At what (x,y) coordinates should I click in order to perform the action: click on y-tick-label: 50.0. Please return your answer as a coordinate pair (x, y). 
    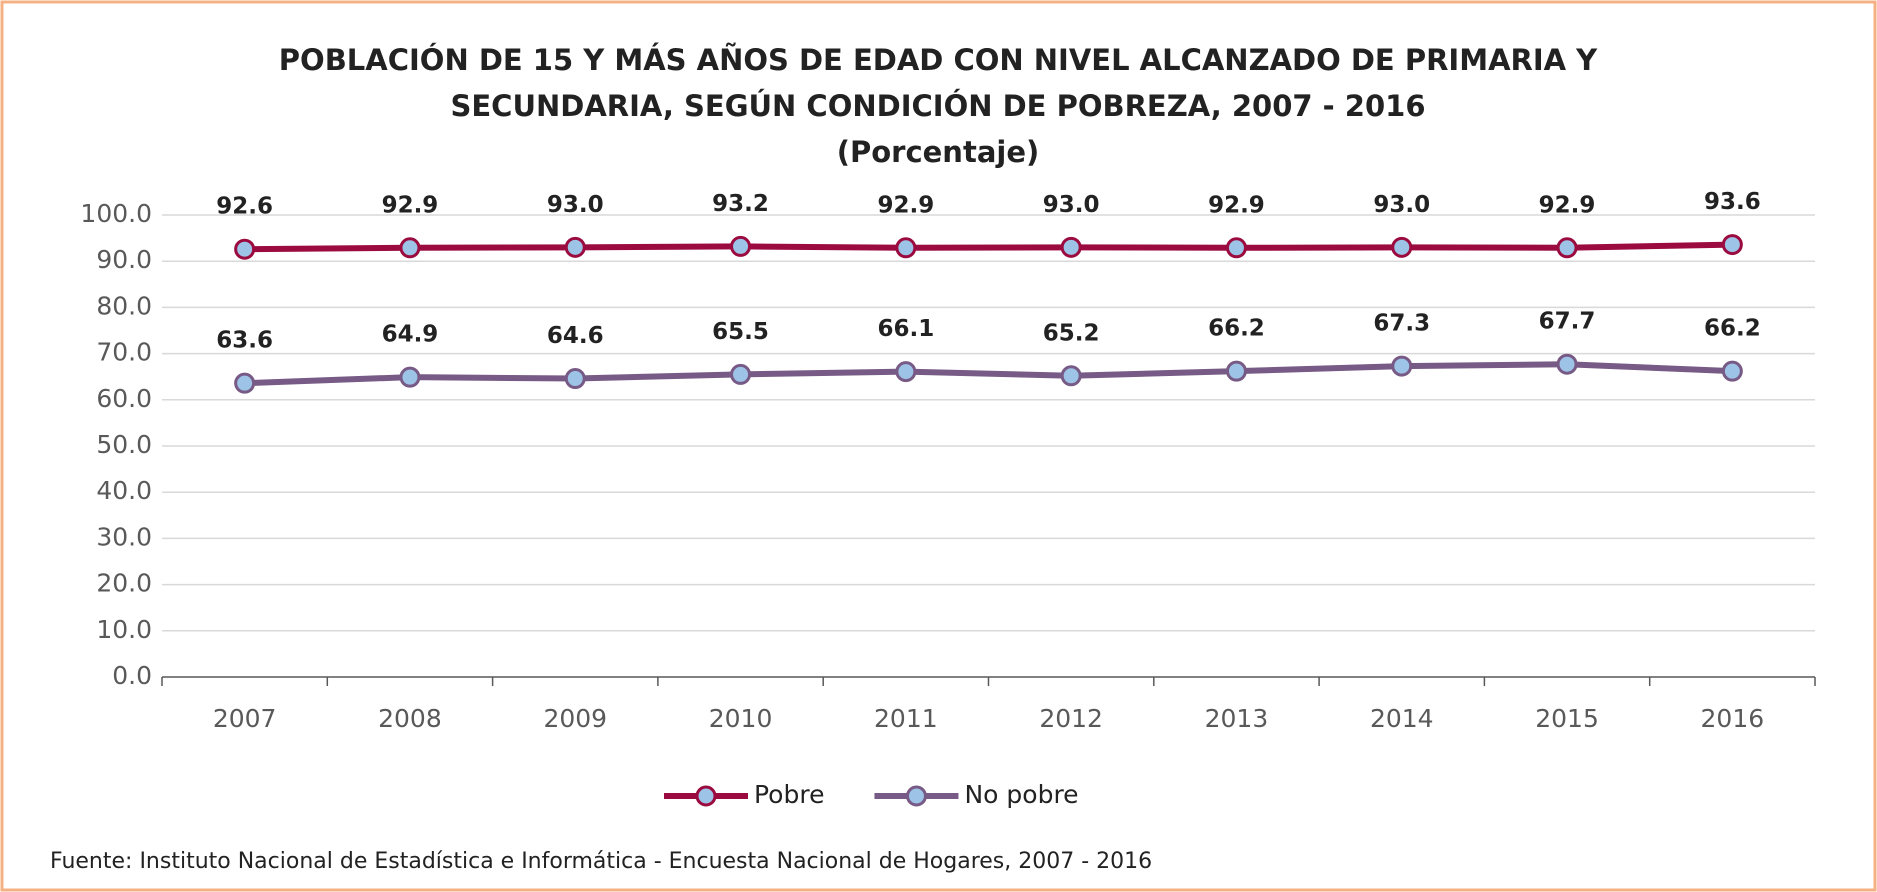
    Looking at the image, I should click on (124, 444).